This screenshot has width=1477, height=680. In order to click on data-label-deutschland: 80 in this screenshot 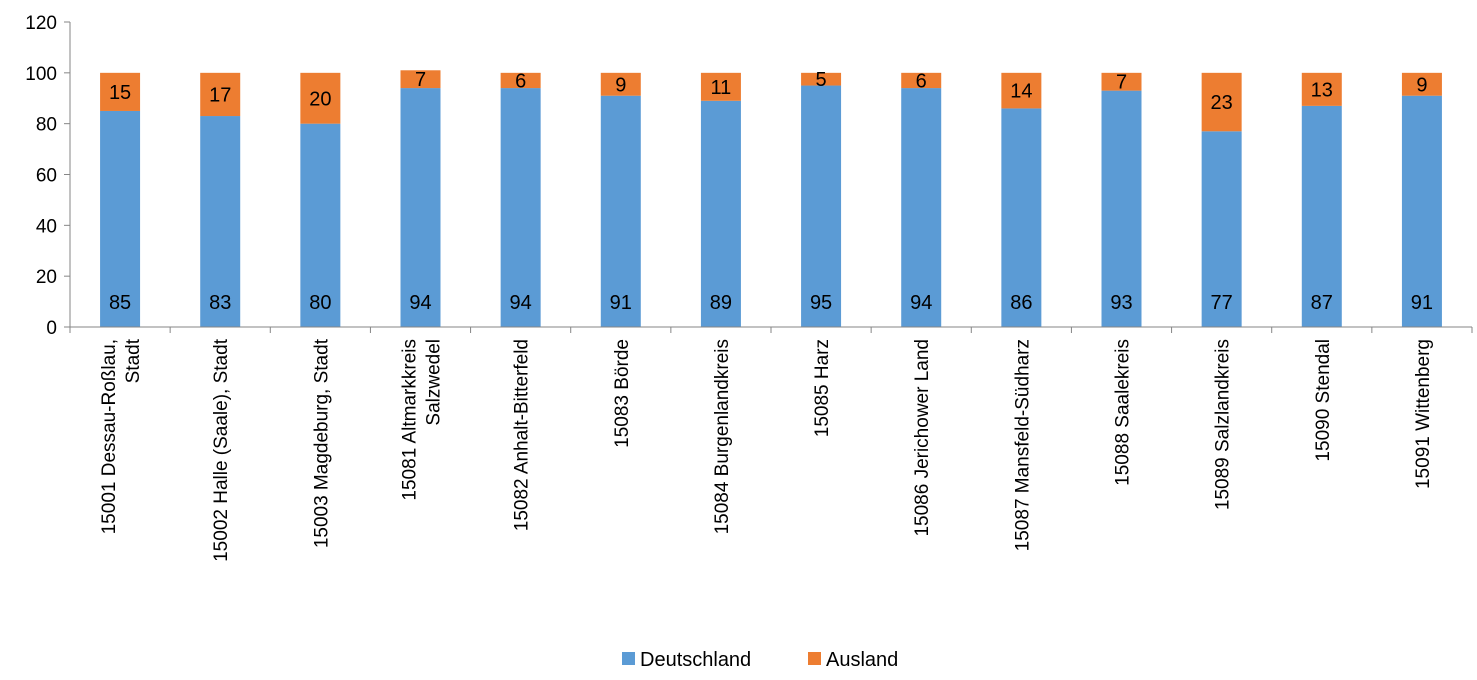, I will do `click(320, 303)`.